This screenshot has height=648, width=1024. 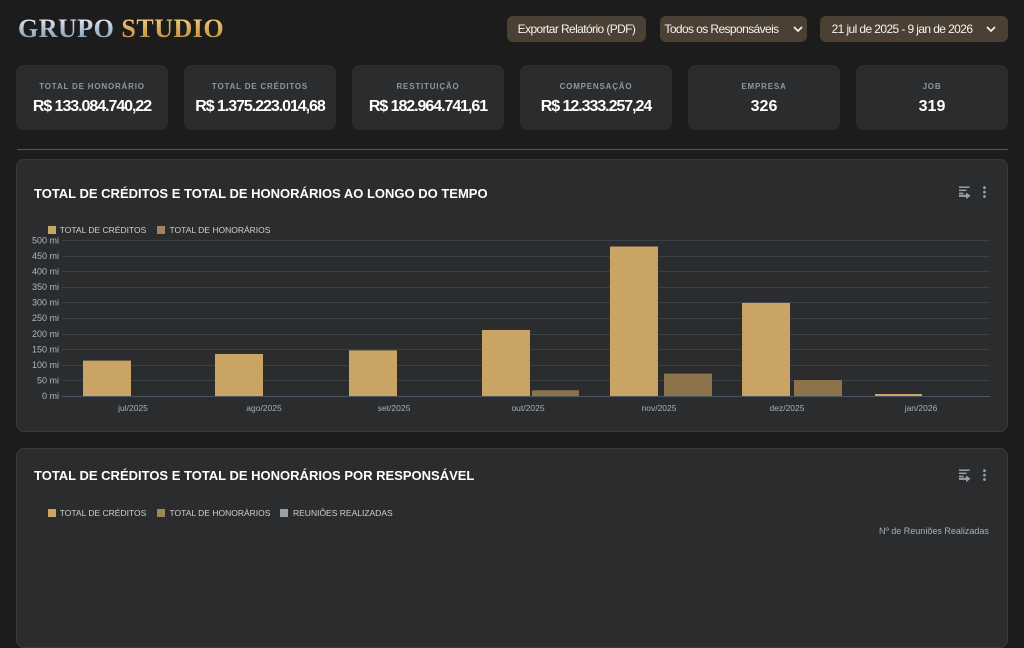 What do you see at coordinates (45, 287) in the screenshot?
I see `svg-text: 350 mi` at bounding box center [45, 287].